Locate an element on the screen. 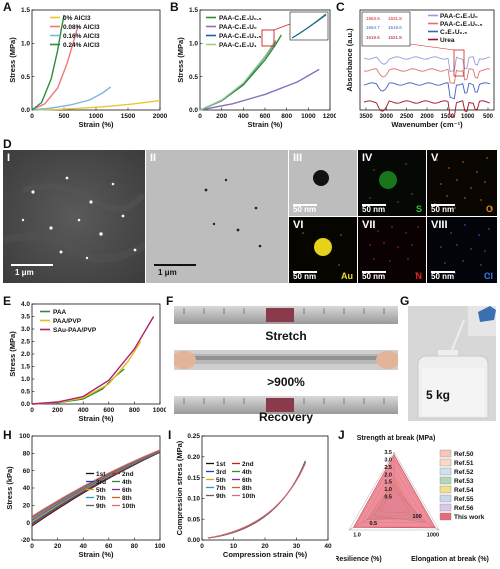 The height and width of the screenshot is (569, 500). radar-grid is located at coordinates (394, 491).